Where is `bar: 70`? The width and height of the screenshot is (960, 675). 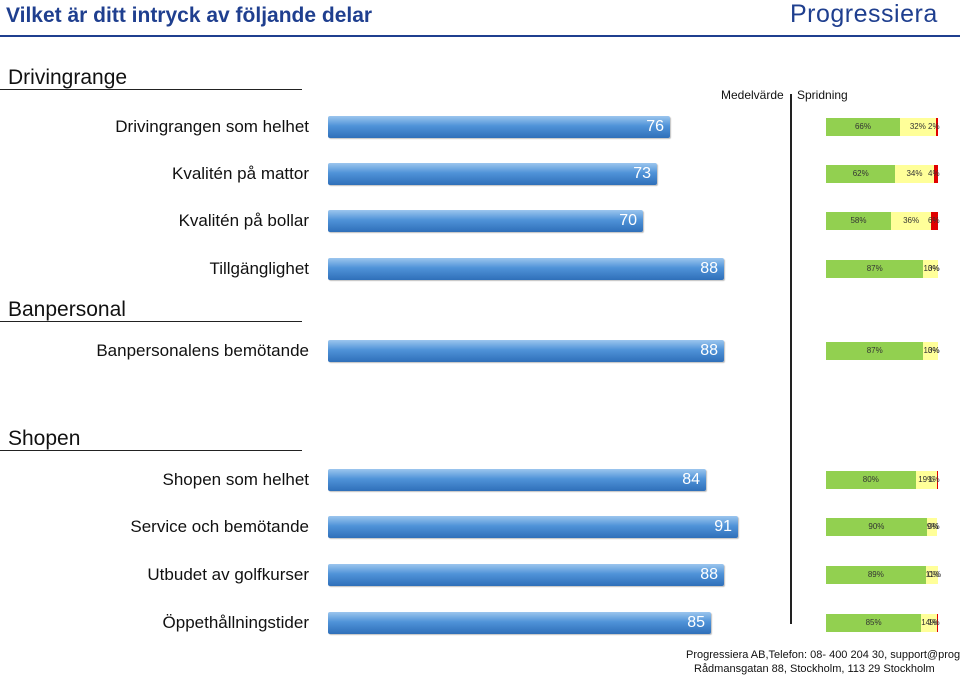
bar: 70 is located at coordinates (485, 221).